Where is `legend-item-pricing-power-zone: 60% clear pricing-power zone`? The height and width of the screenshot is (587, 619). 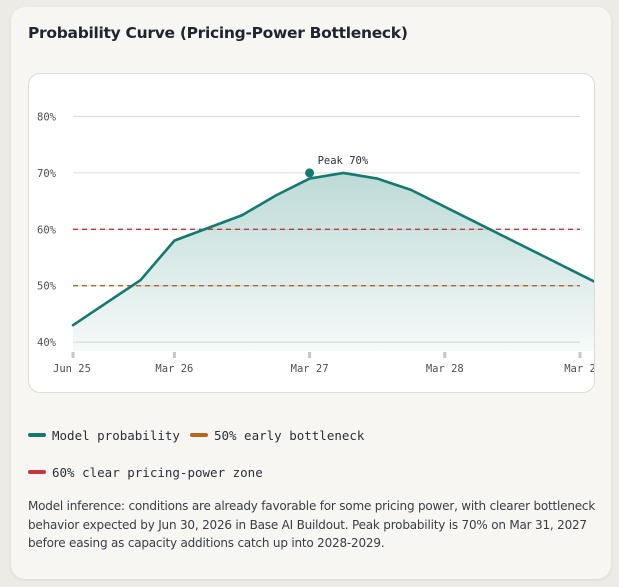
legend-item-pricing-power-zone: 60% clear pricing-power zone is located at coordinates (145, 472).